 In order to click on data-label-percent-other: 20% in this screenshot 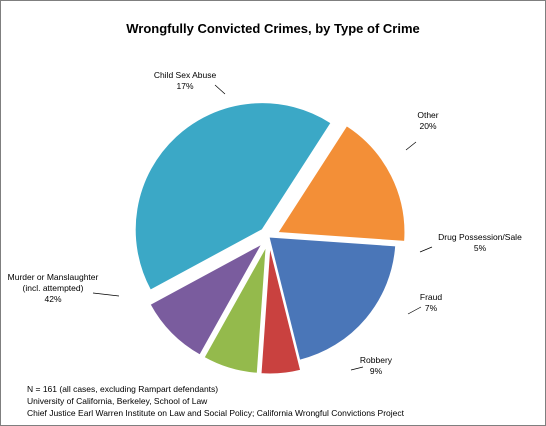, I will do `click(427, 126)`.